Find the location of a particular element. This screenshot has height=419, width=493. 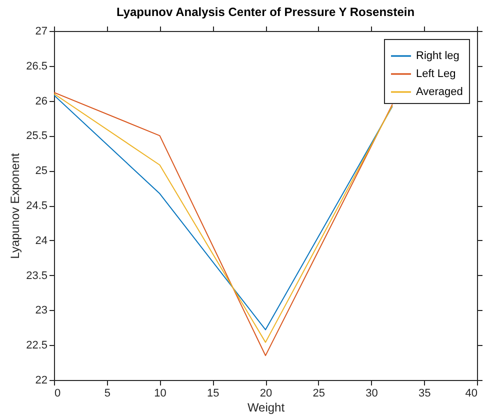

x-tick-label: 10 is located at coordinates (160, 394).